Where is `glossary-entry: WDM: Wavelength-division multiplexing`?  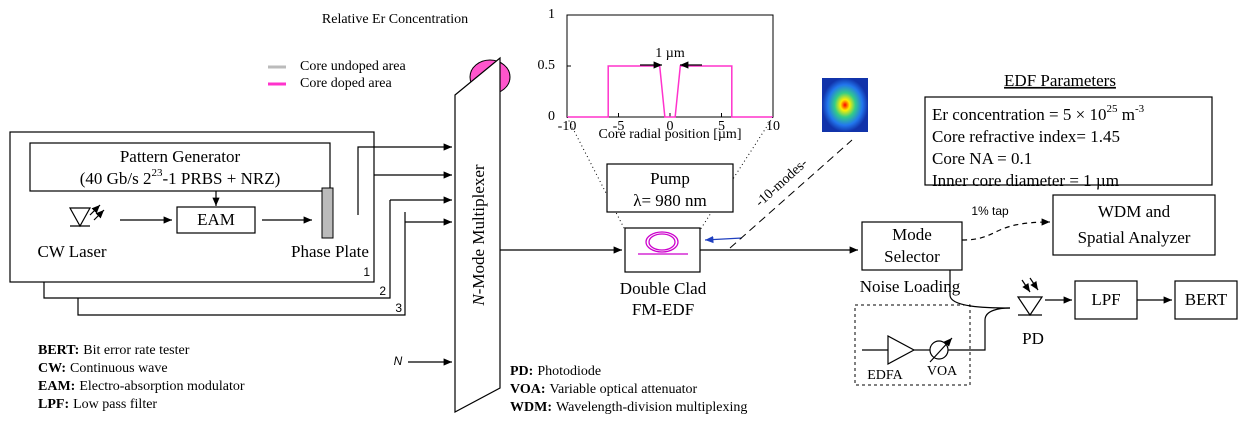
glossary-entry: WDM: Wavelength-division multiplexing is located at coordinates (628, 407).